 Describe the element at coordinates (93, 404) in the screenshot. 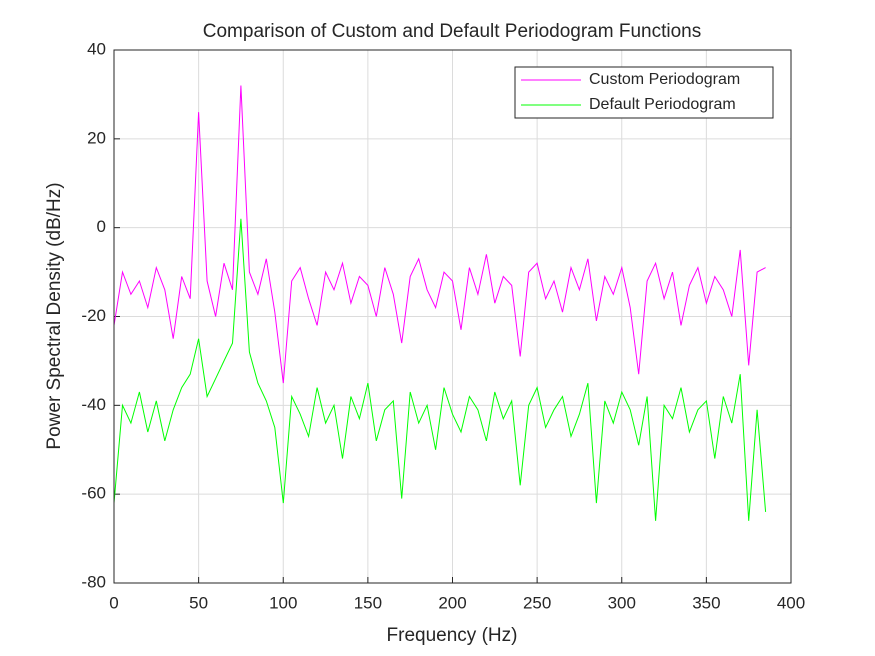

I see `y-tick-label: -40` at that location.